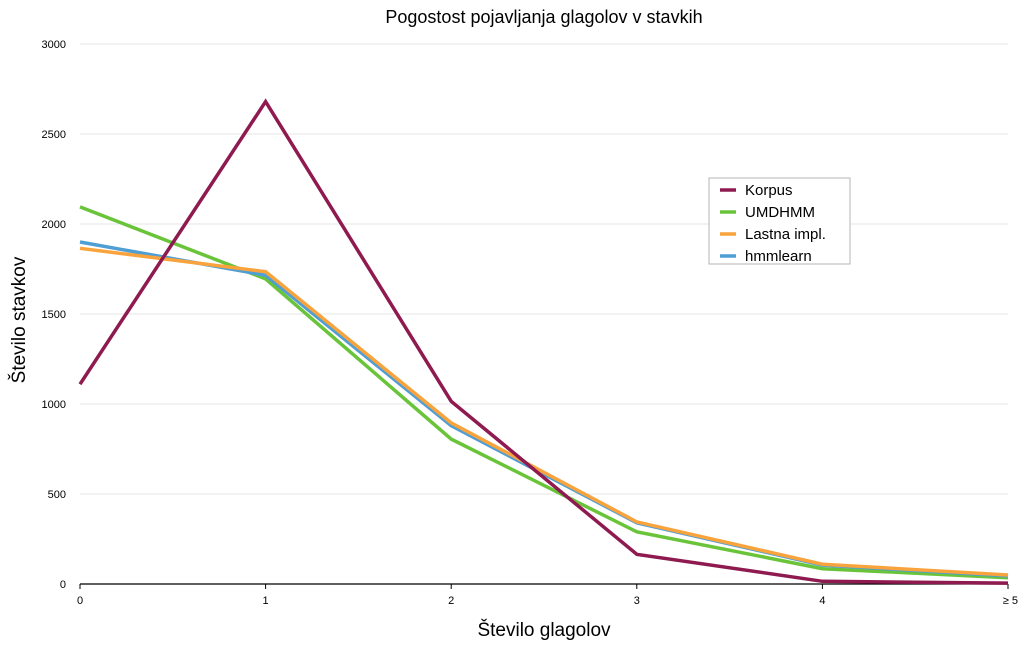 The image size is (1028, 647). I want to click on x-tick-label: 4, so click(822, 601).